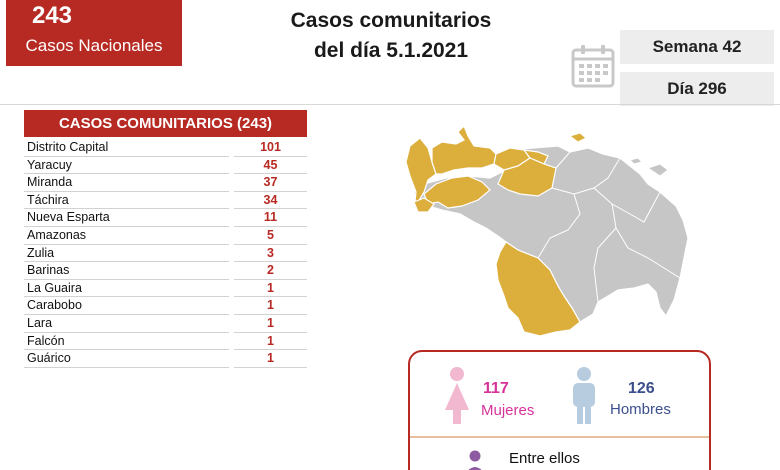 Image resolution: width=780 pixels, height=470 pixels. What do you see at coordinates (126, 359) in the screenshot?
I see `state-name: Guárico` at bounding box center [126, 359].